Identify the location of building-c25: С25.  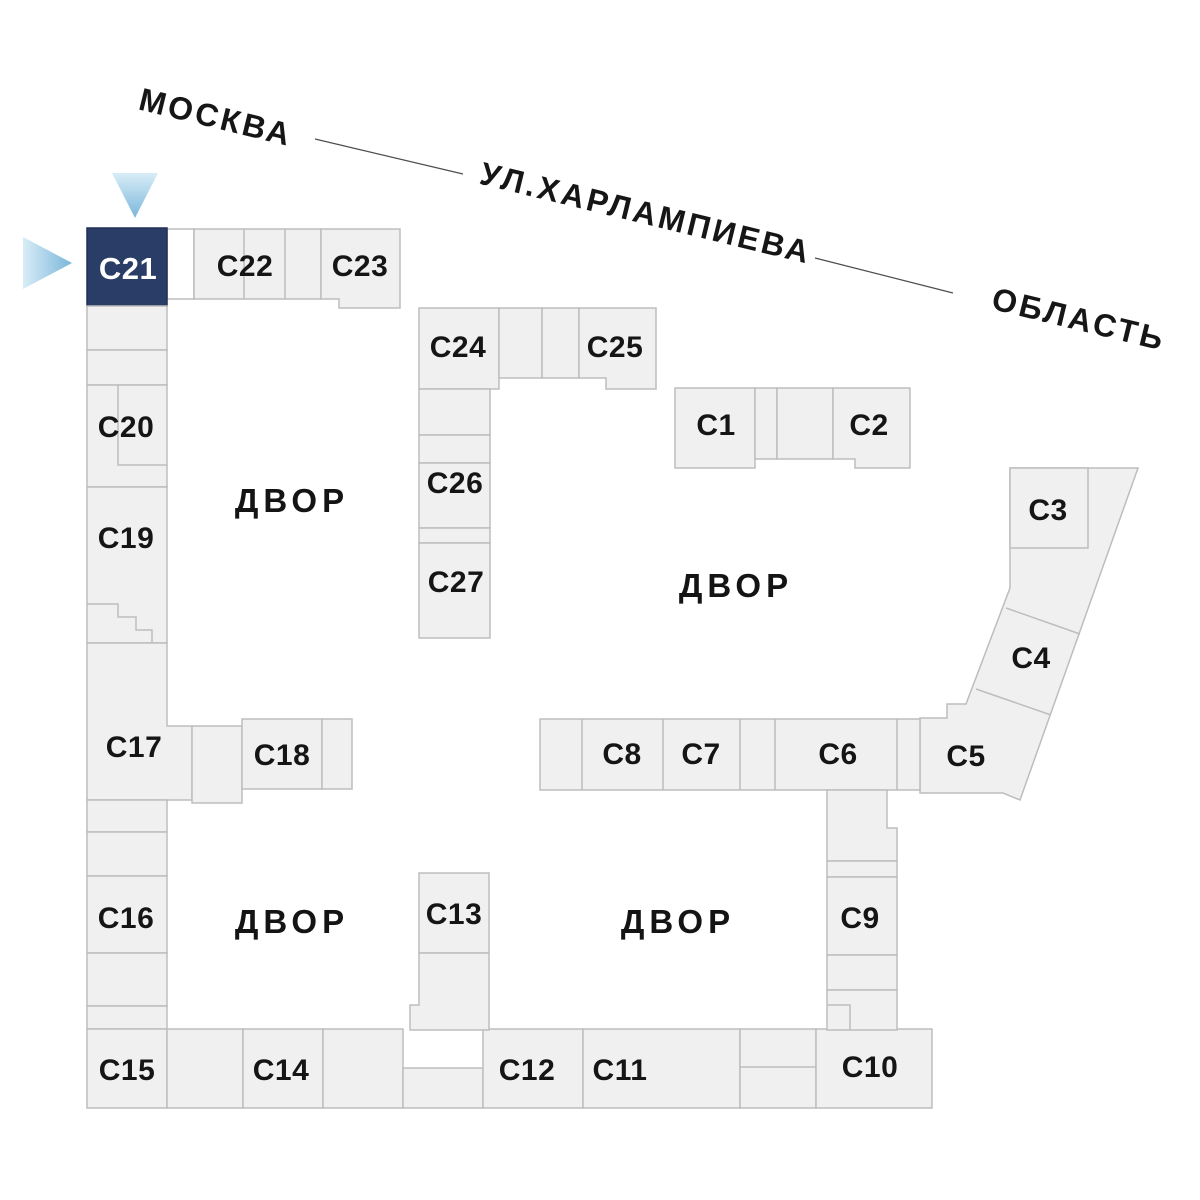
(617, 348).